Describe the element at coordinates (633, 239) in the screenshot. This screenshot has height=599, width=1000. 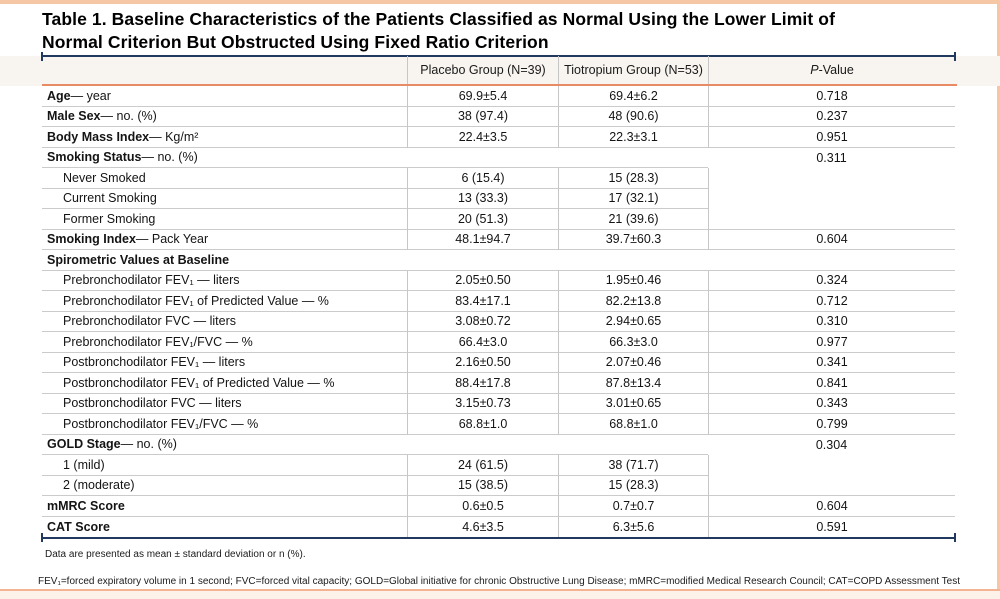
I see `cell-tiotropium: 39.7±60.3` at that location.